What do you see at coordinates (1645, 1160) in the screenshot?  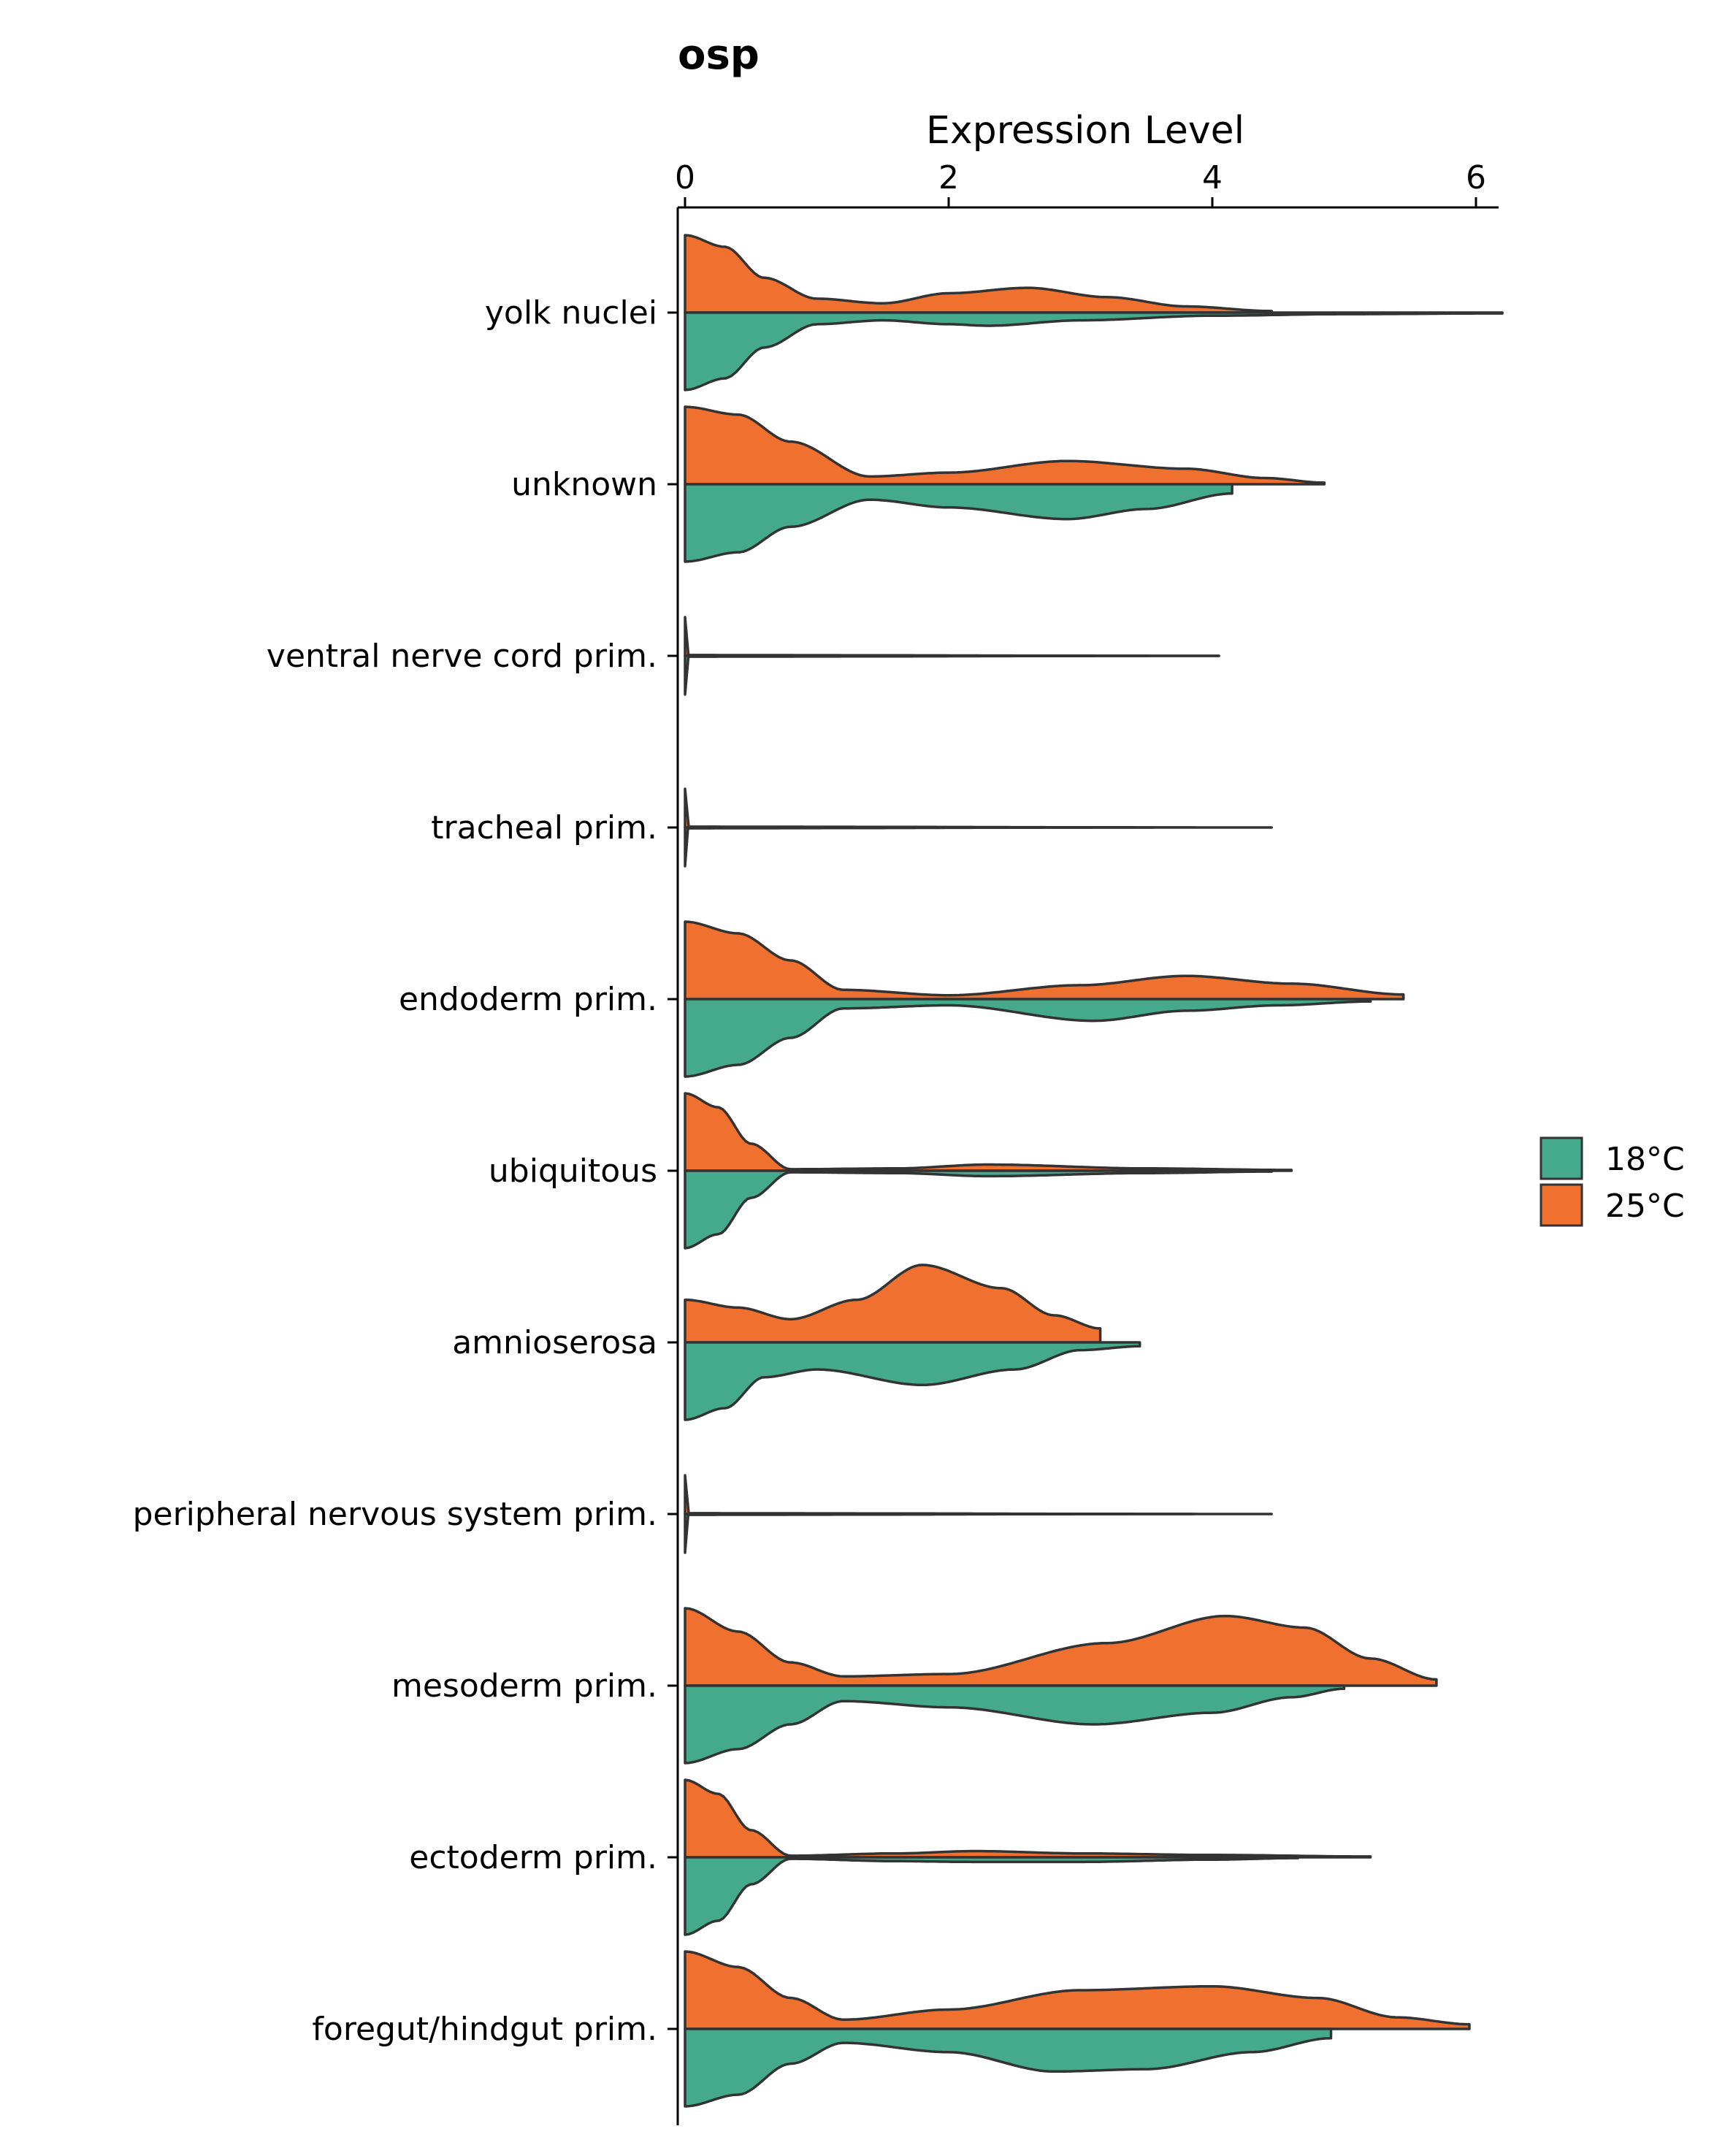 I see `legend-label: 18°C` at bounding box center [1645, 1160].